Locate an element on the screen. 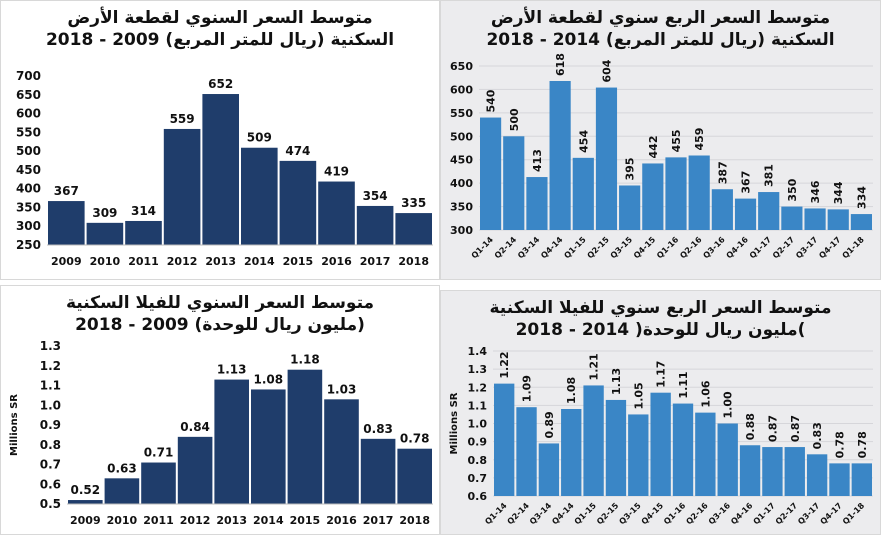  x-tick-label: Q1-15 is located at coordinates (575, 248).